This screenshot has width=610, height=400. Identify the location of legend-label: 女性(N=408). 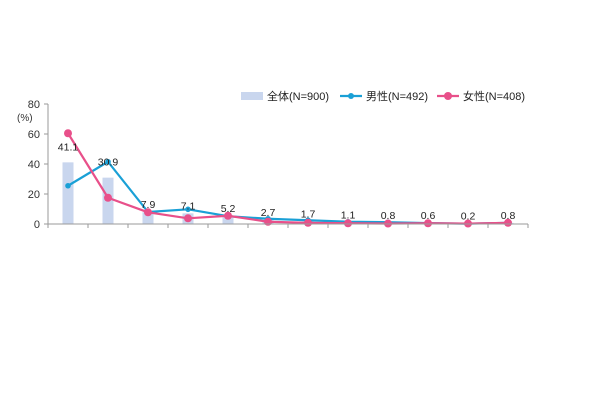
(494, 96).